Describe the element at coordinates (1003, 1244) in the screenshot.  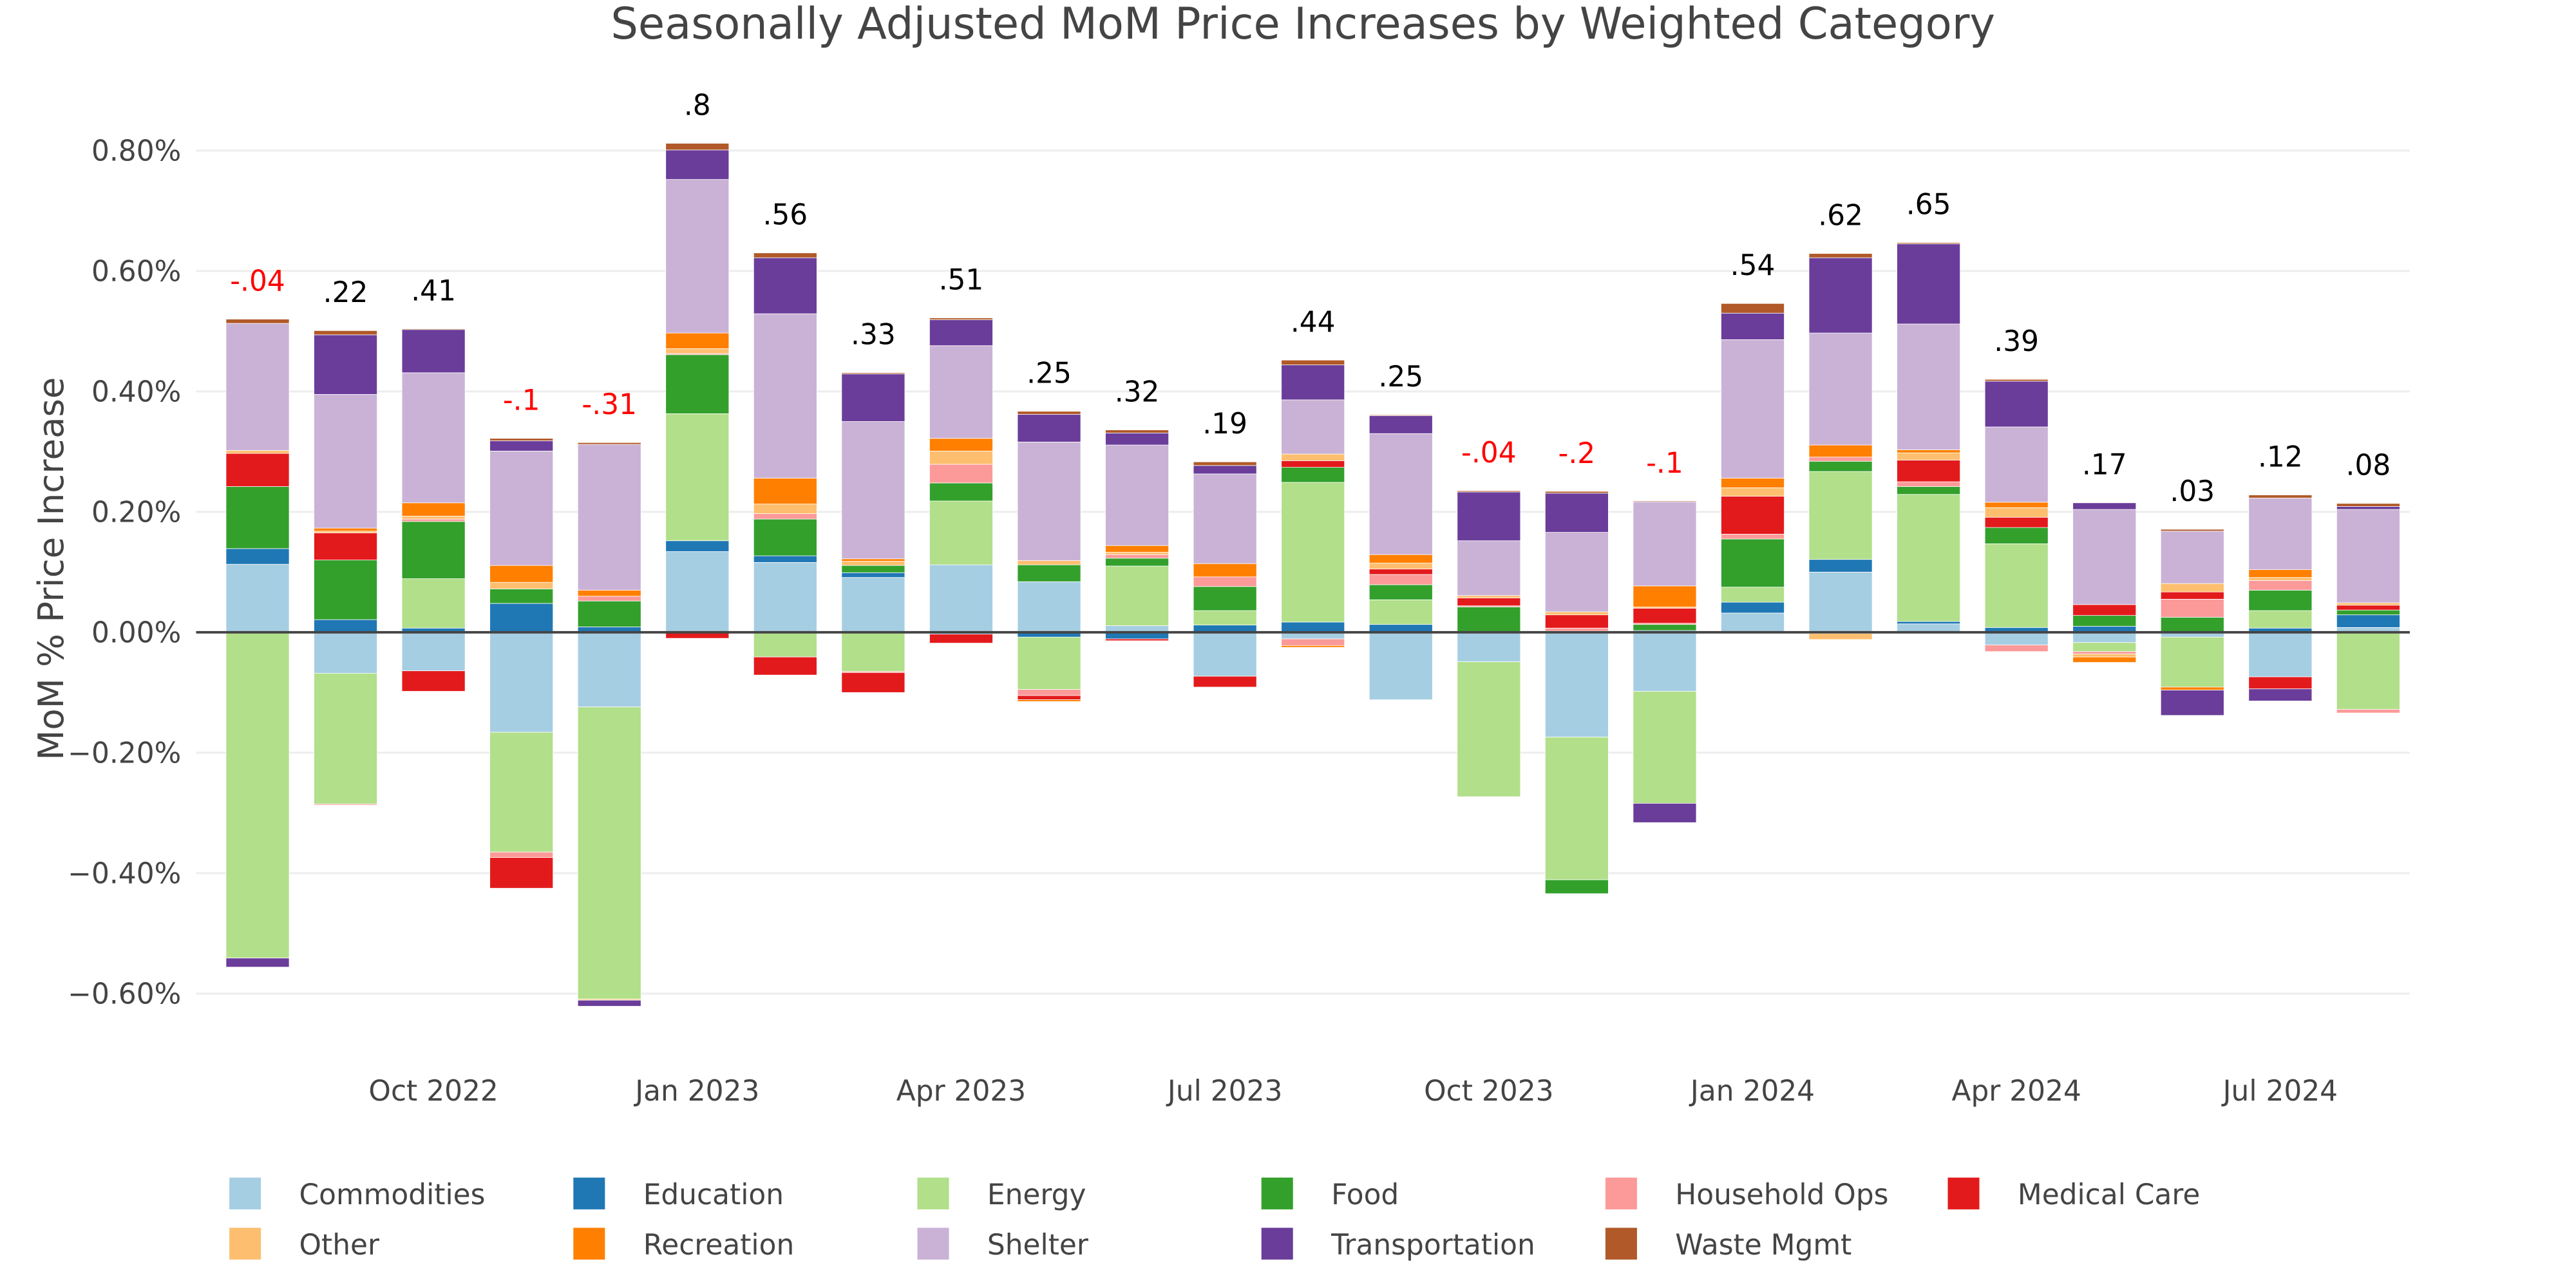
I see `legend-item-shelter: Shelter` at that location.